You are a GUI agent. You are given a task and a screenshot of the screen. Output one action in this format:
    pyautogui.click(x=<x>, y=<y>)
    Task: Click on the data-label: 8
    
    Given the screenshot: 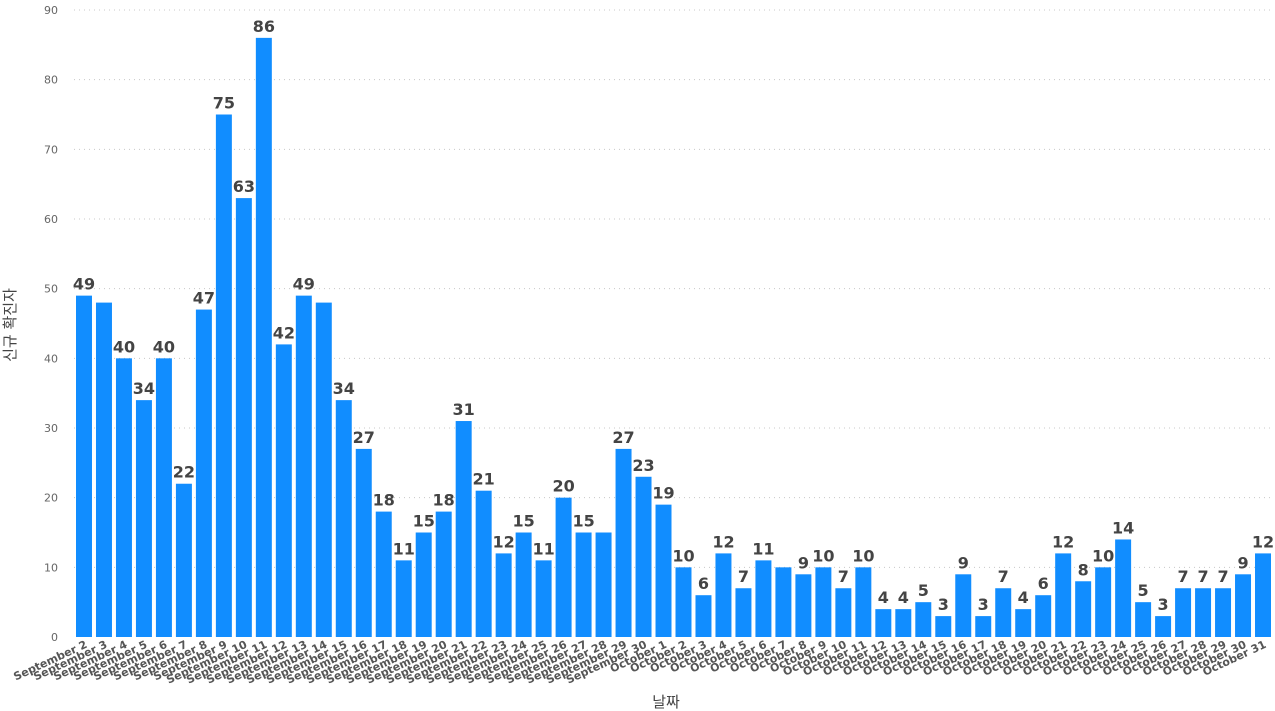 What is the action you would take?
    pyautogui.click(x=1083, y=569)
    